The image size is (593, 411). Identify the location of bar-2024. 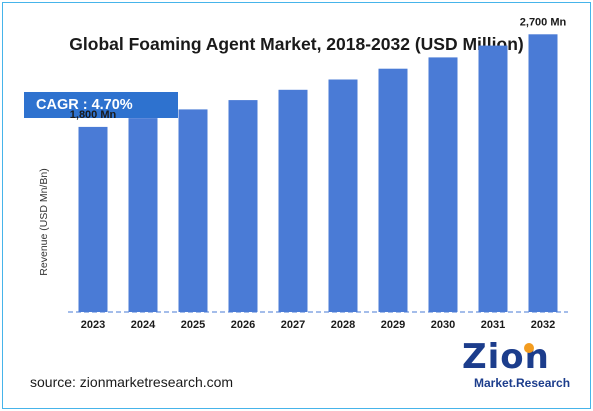
(143, 215).